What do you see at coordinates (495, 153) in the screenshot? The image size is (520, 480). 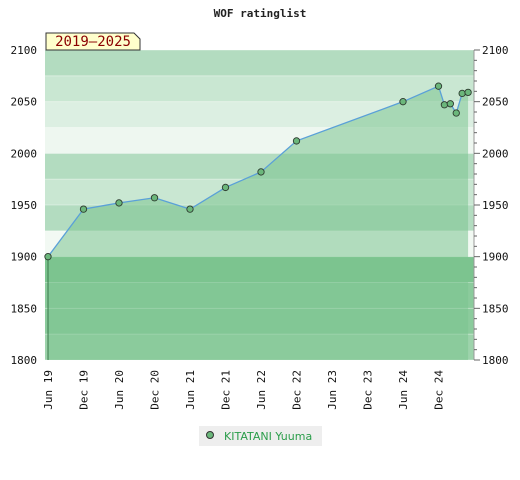 I see `y-label-right-2000: 2000` at bounding box center [495, 153].